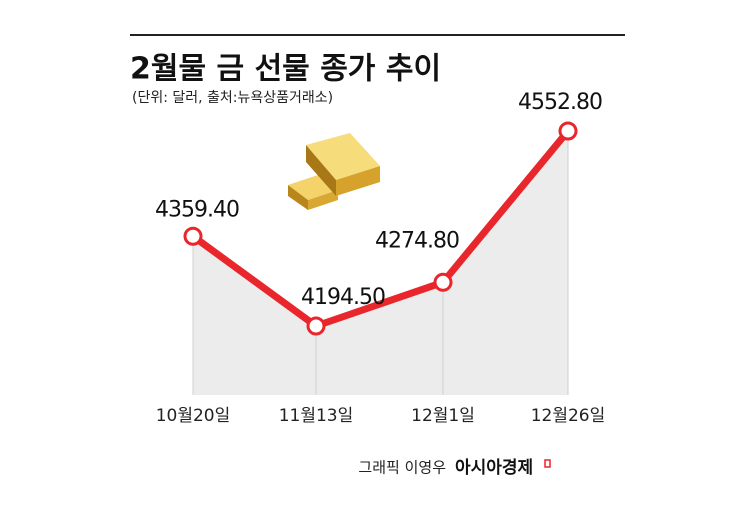  I want to click on value-label: 4552.80, so click(560, 102).